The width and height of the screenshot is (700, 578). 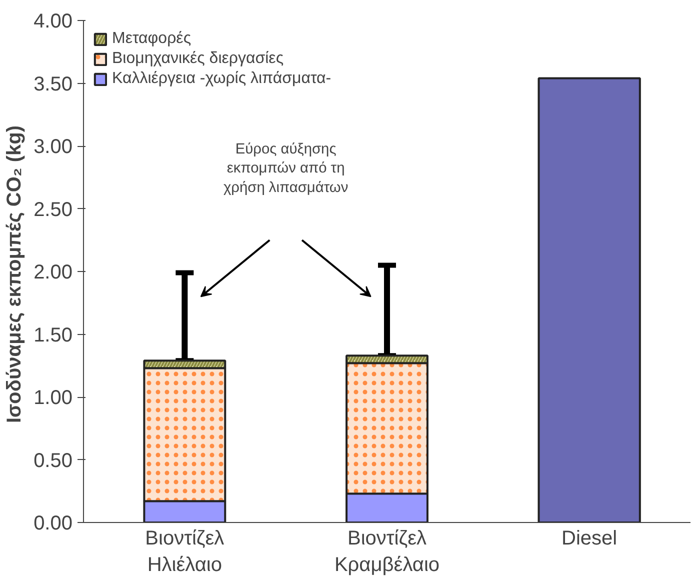 I want to click on x-tick-label: Βιοντίζελ Ηλιέλαιο, so click(x=184, y=552).